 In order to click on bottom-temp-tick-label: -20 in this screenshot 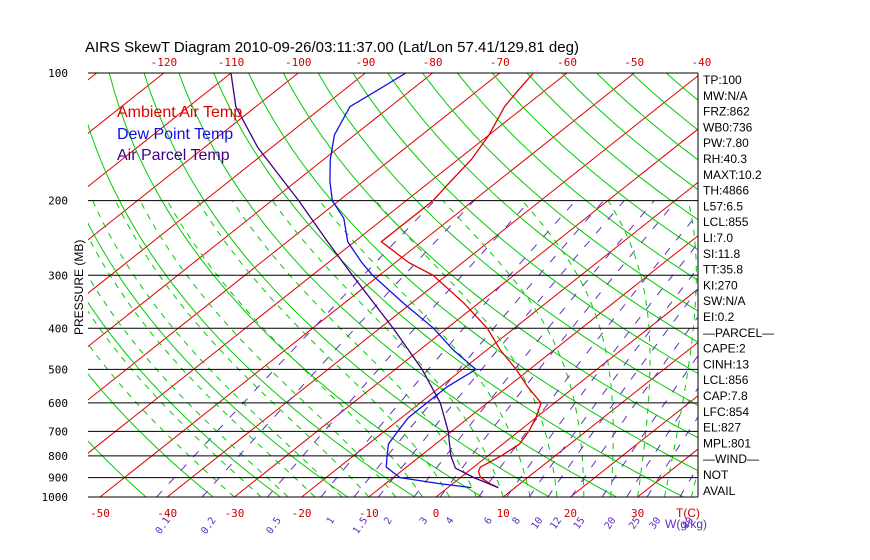, I will do `click(302, 513)`.